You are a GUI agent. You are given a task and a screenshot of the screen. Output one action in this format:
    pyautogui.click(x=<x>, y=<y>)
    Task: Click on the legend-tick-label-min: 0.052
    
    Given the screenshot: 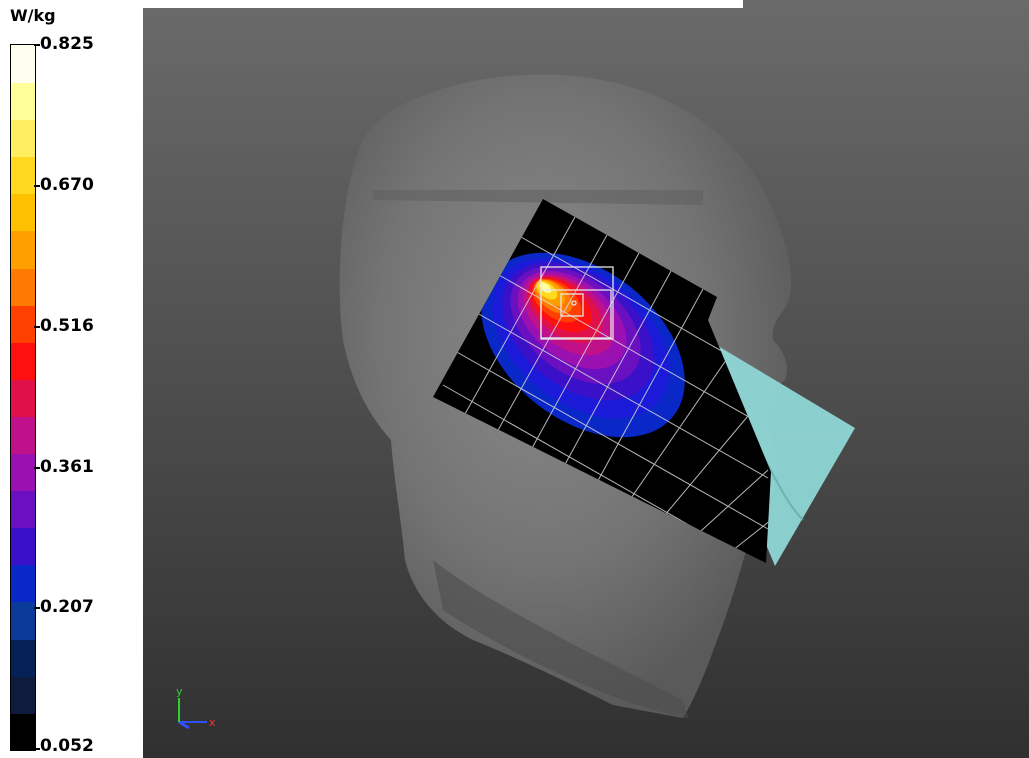 What is the action you would take?
    pyautogui.click(x=67, y=746)
    